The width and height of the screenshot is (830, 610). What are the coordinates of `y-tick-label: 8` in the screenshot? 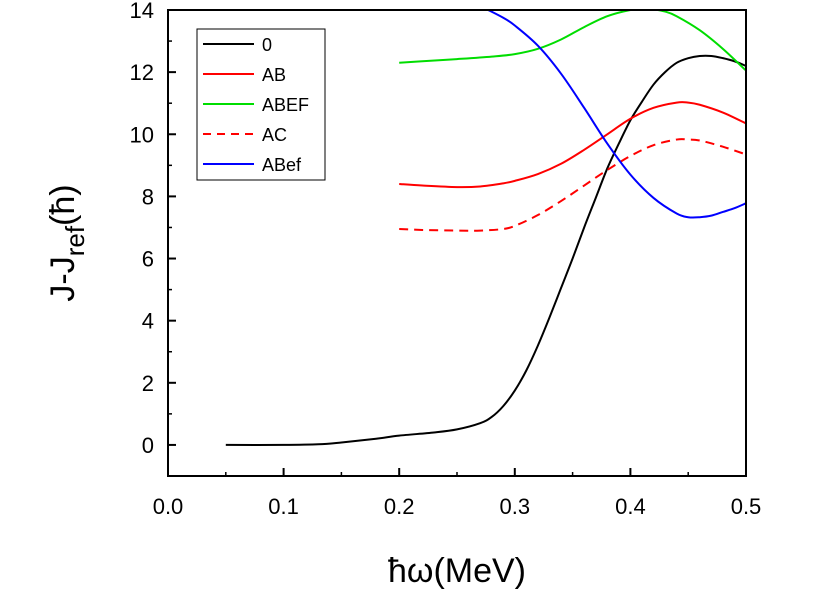 It's located at (148, 196).